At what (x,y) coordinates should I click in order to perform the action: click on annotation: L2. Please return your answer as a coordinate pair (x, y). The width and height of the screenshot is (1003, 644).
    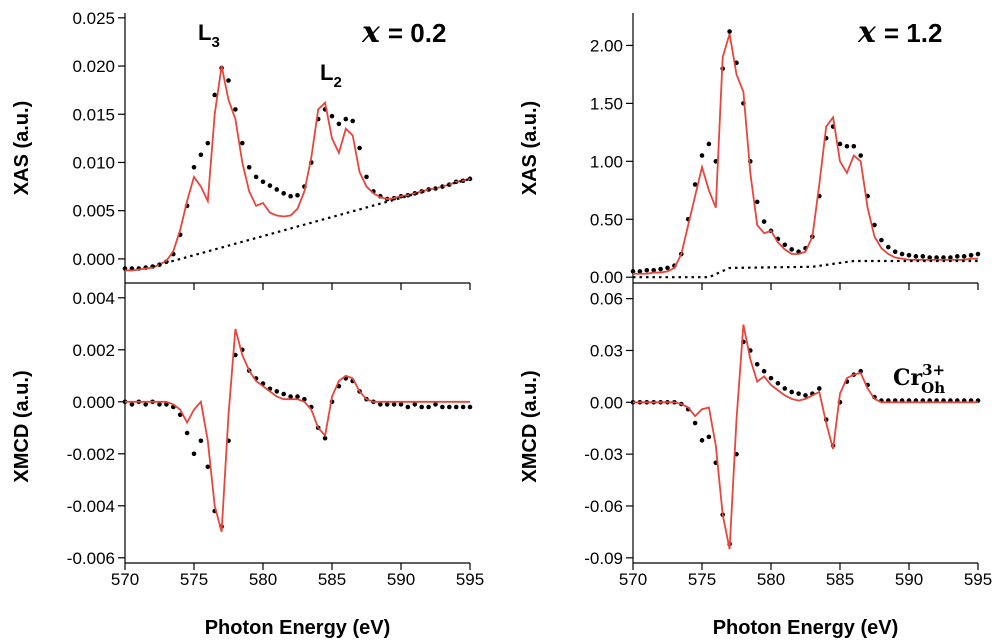
    Looking at the image, I should click on (331, 75).